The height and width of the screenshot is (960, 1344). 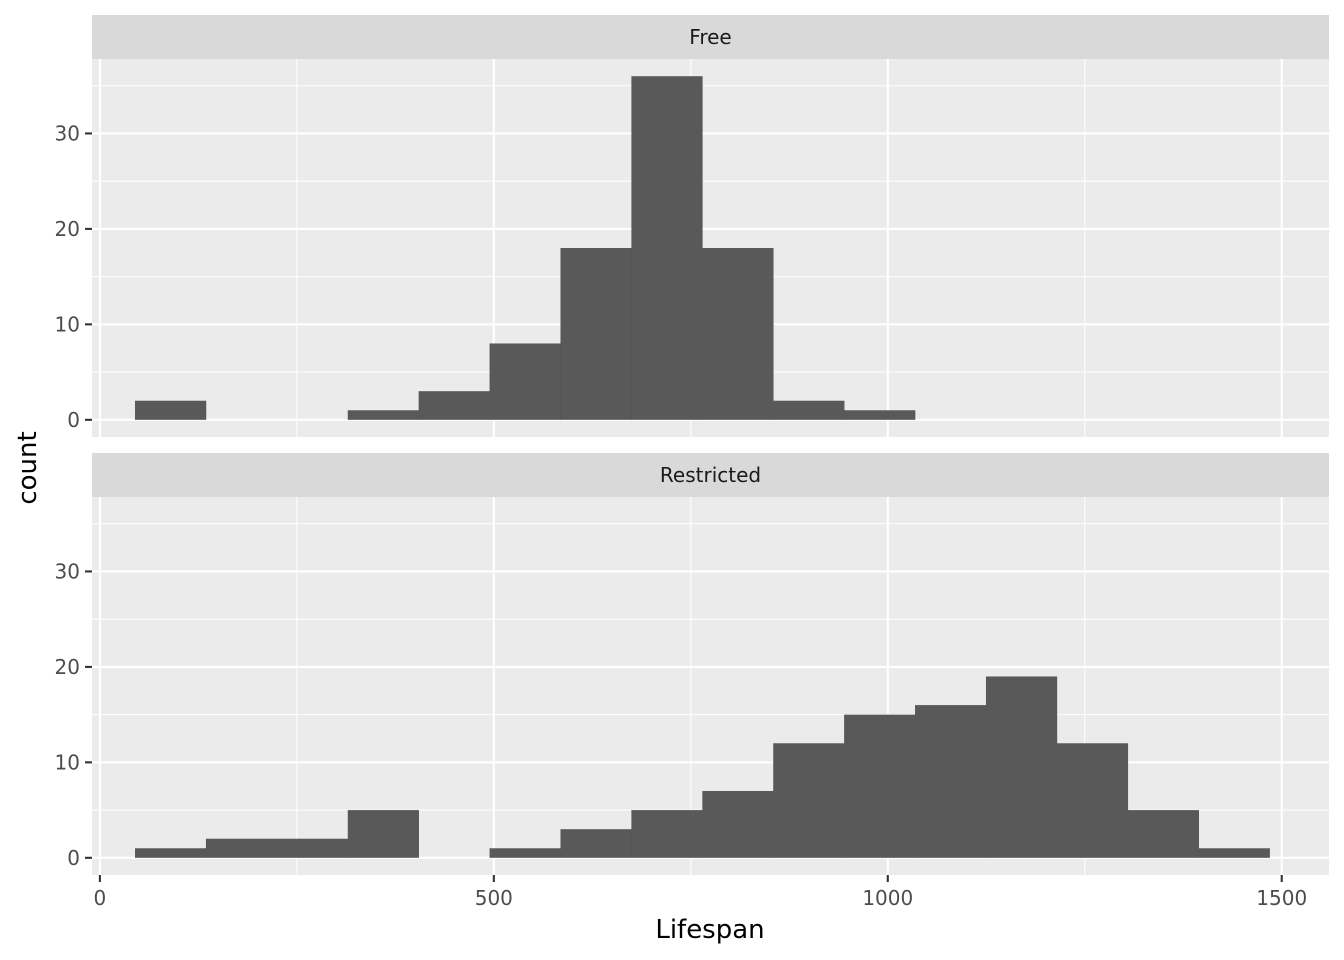 I want to click on x-axis-title: Lifespan, so click(x=709, y=930).